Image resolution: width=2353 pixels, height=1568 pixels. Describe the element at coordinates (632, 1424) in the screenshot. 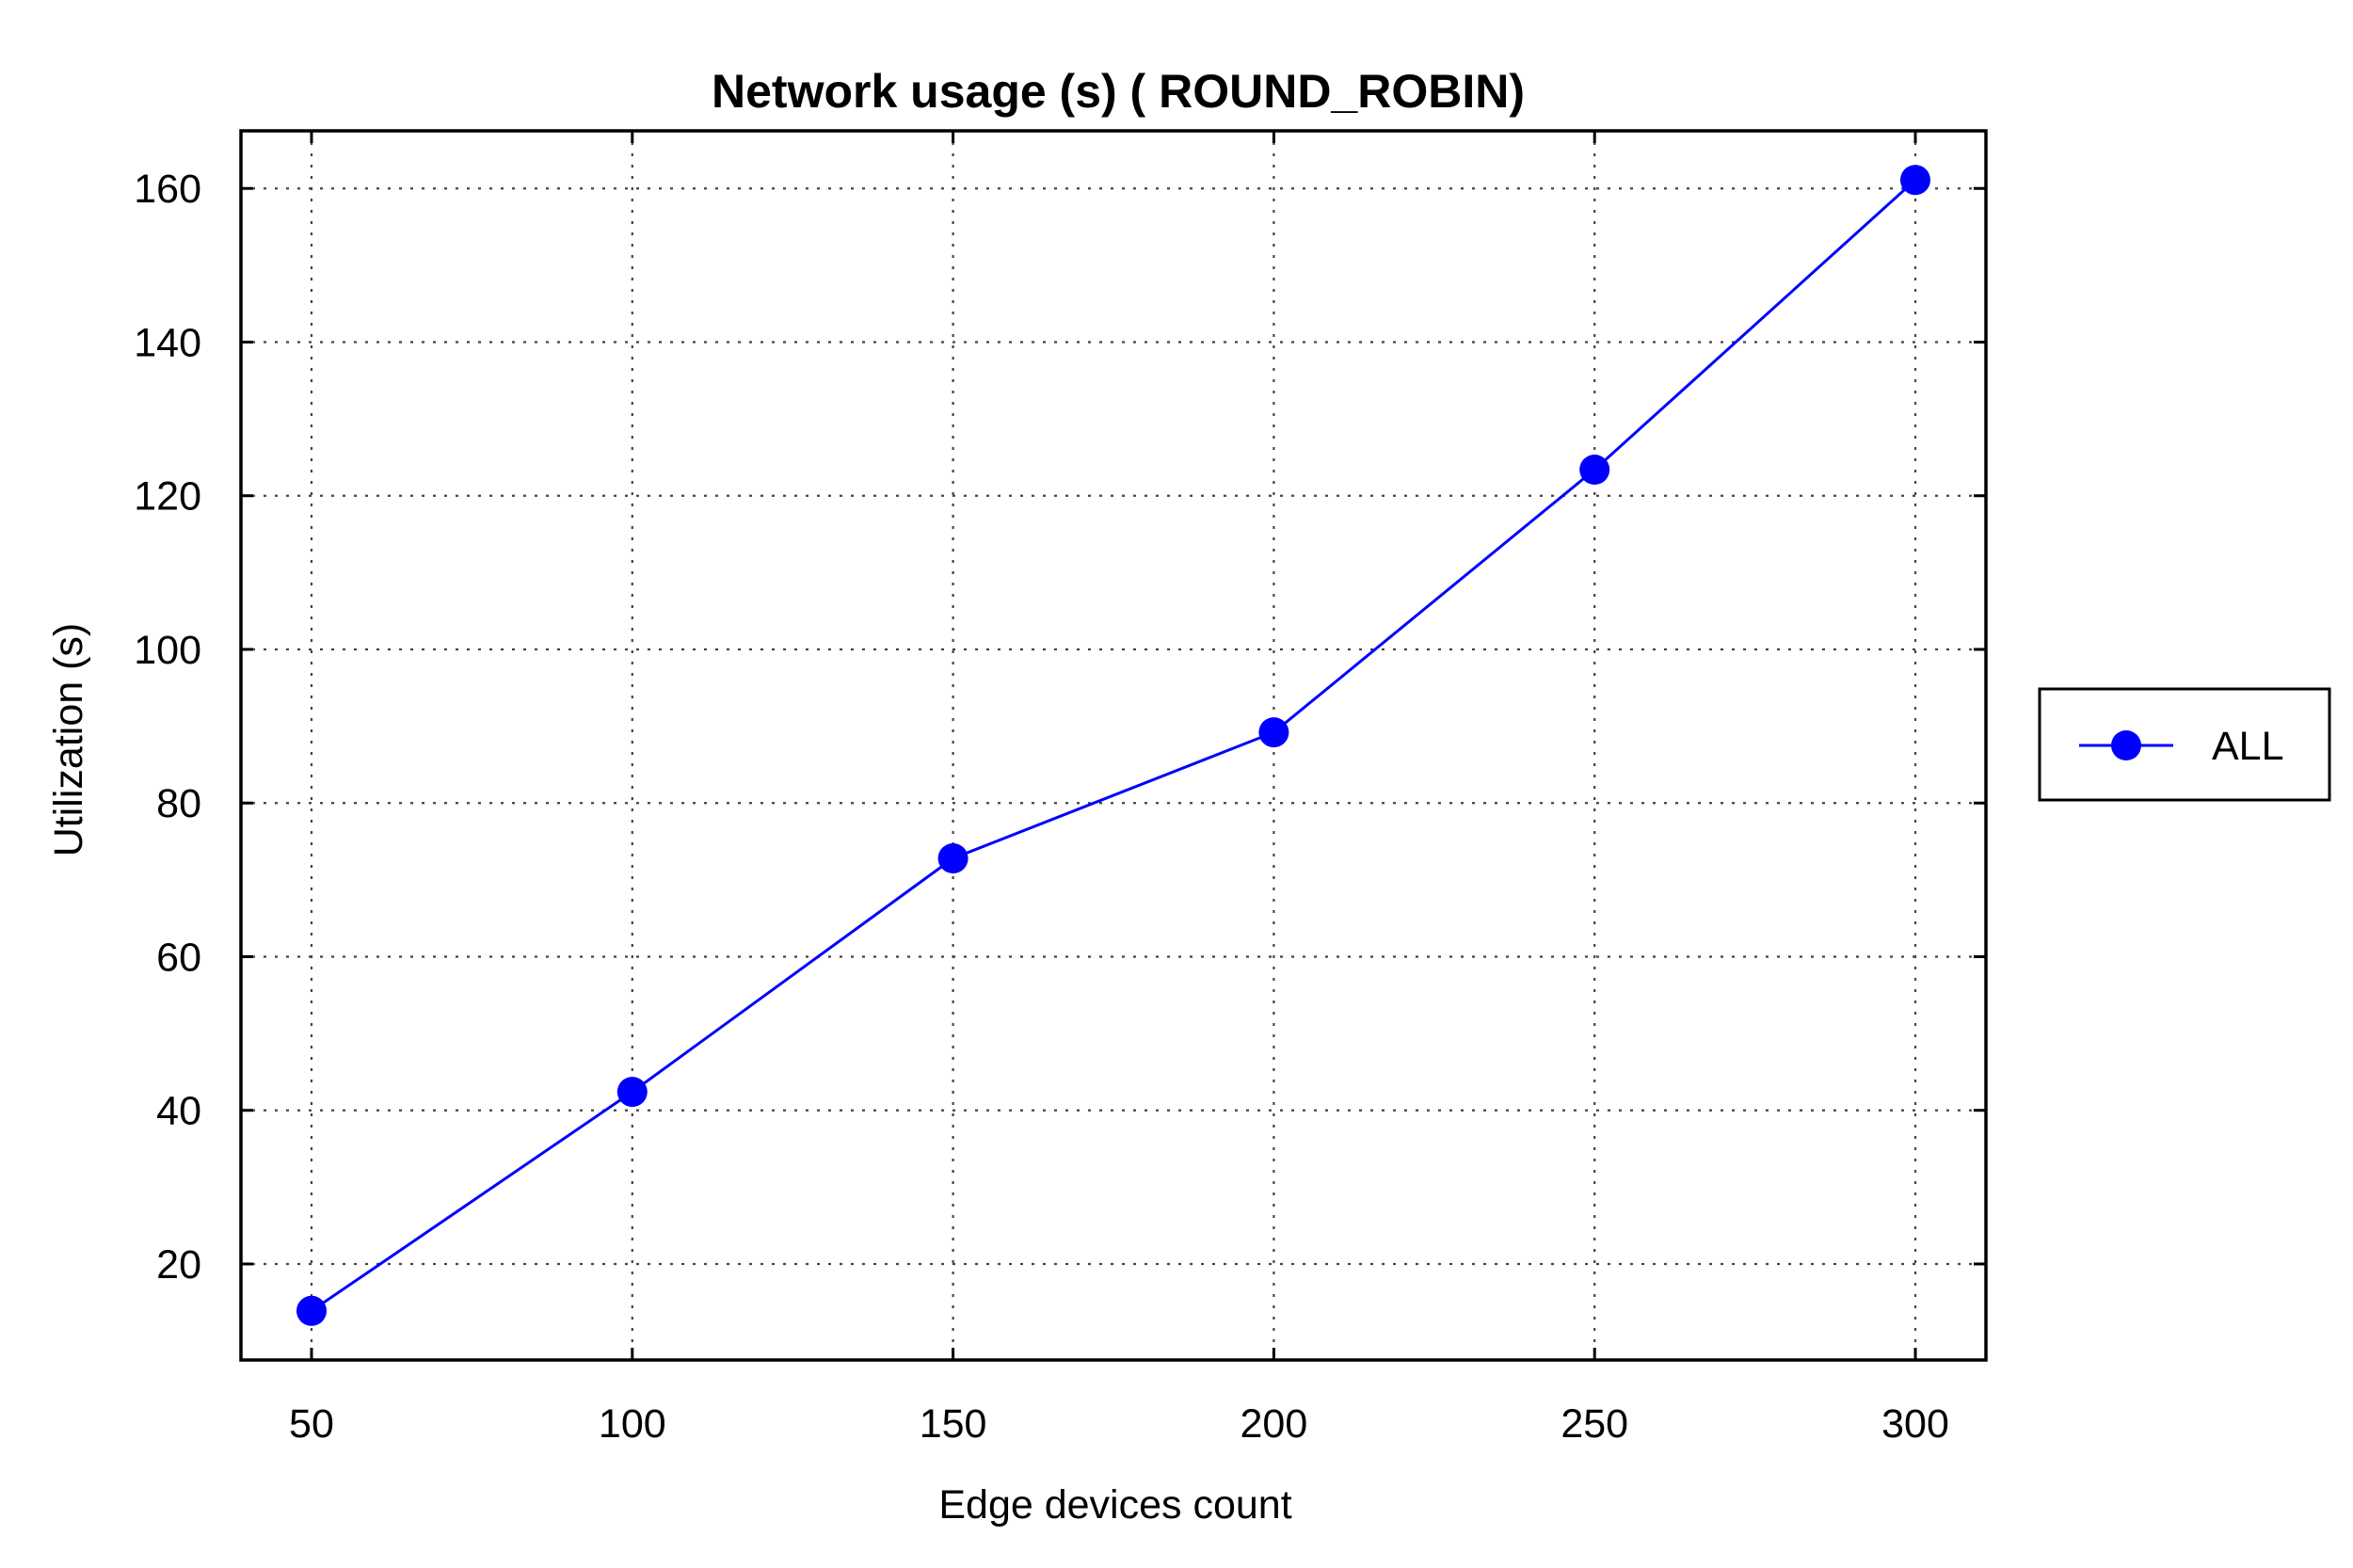

I see `x-tick-label: 100` at that location.